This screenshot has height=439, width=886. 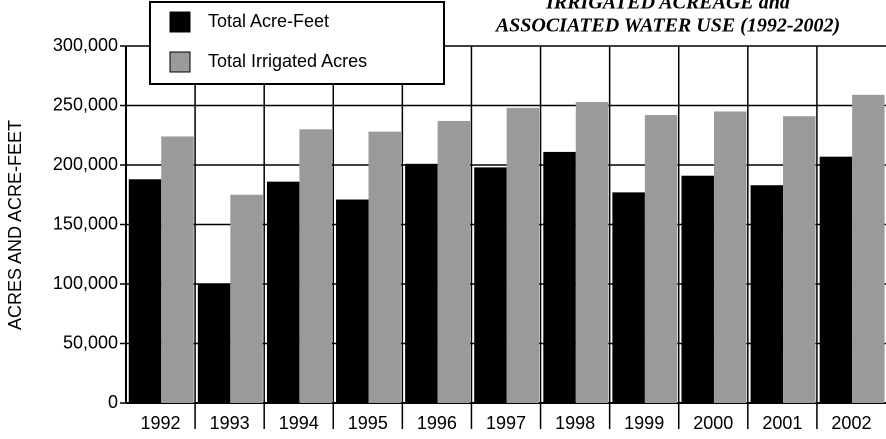 What do you see at coordinates (575, 423) in the screenshot?
I see `x-tick-label: 1998` at bounding box center [575, 423].